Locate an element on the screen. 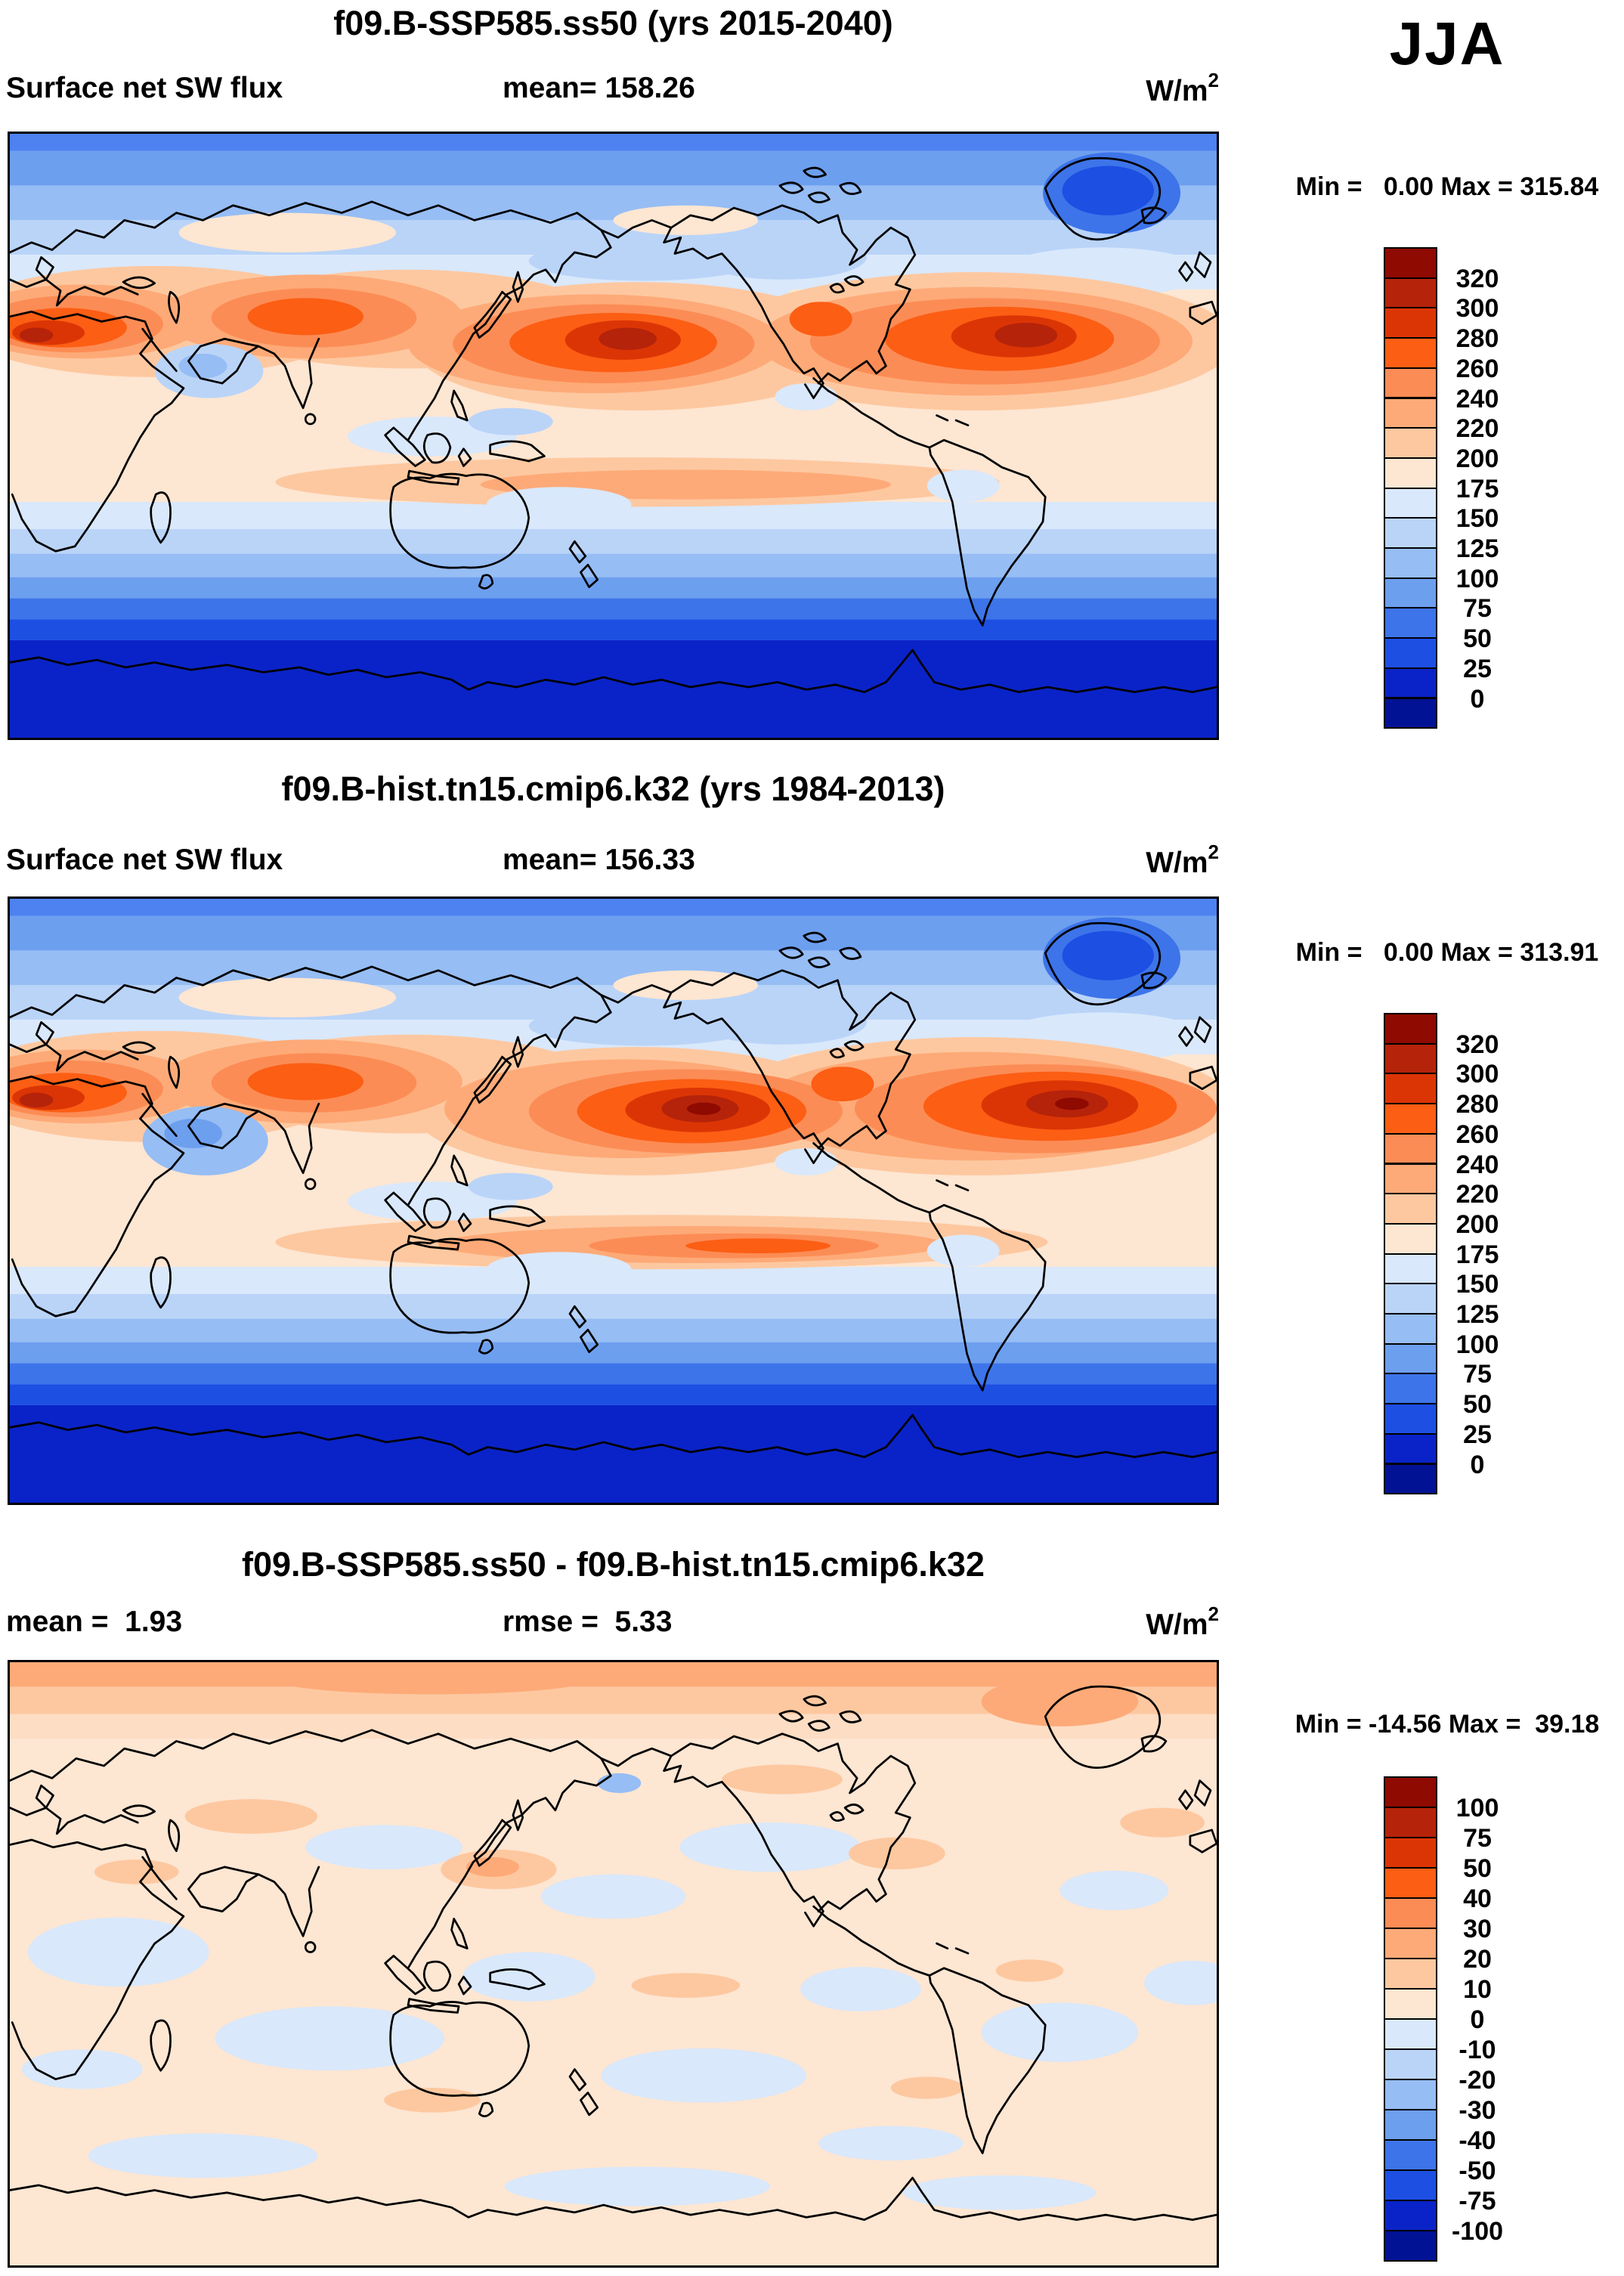 The width and height of the screenshot is (1624, 2276). panel1-variable-label: Surface net SW flux is located at coordinates (144, 88).